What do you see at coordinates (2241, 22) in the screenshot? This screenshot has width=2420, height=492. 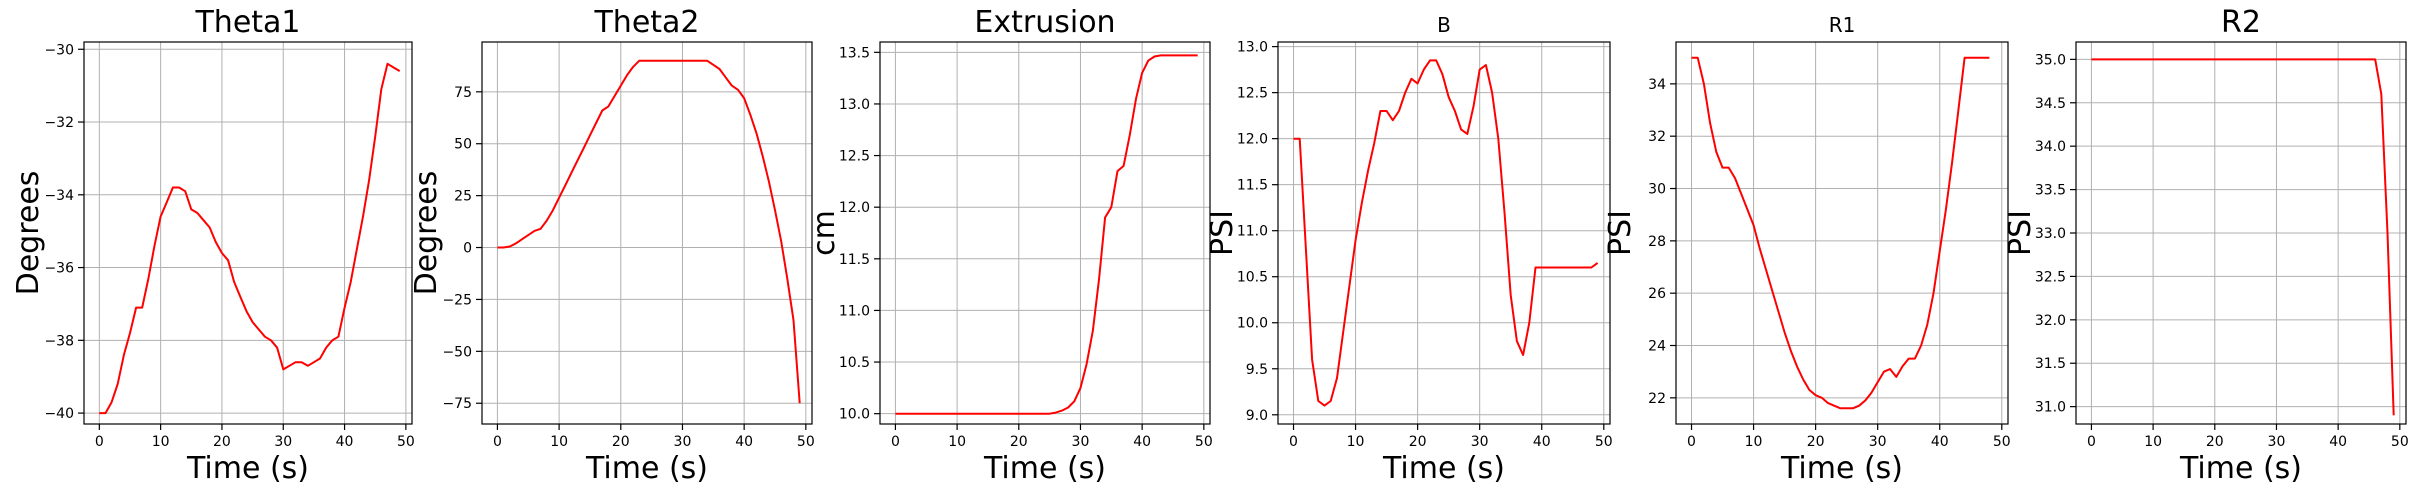 I see `chart-title: R2` at bounding box center [2241, 22].